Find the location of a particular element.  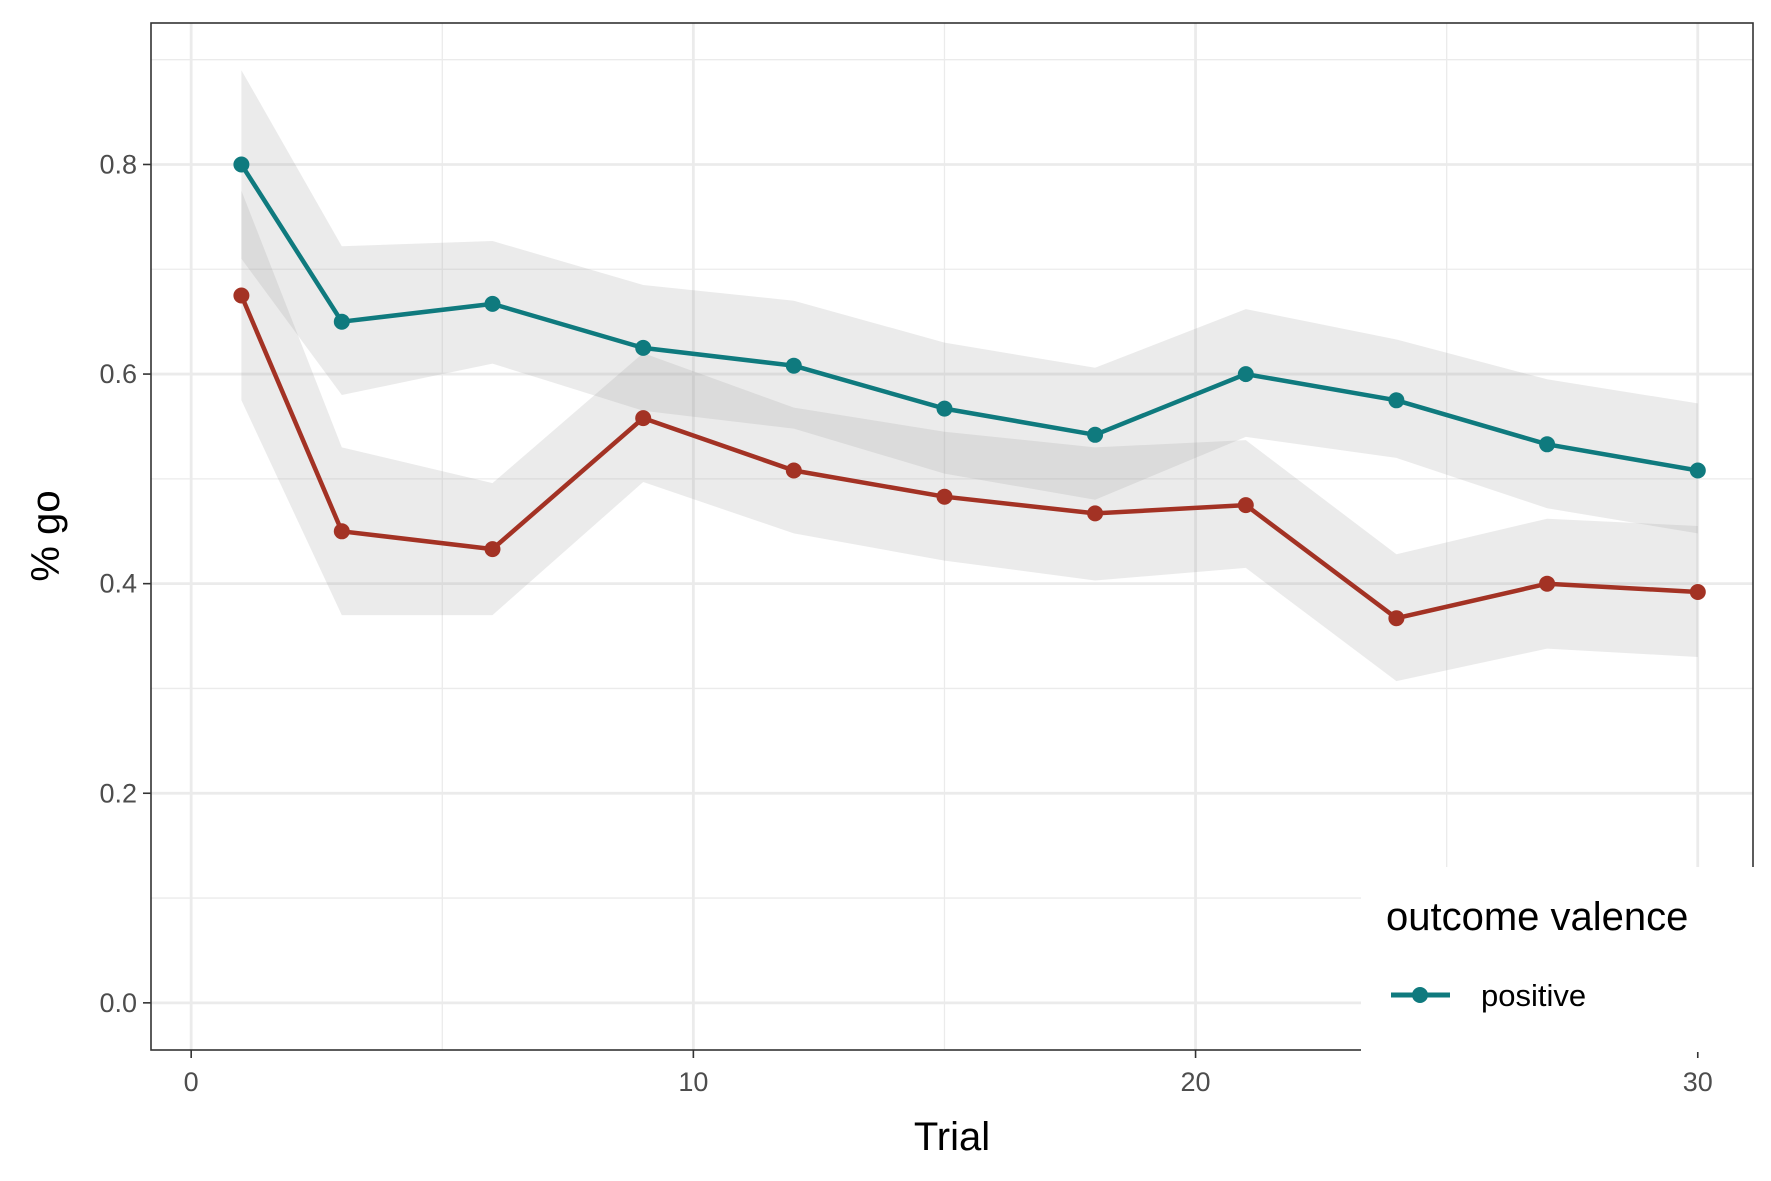

x-tick-label: 0 is located at coordinates (191, 1082).